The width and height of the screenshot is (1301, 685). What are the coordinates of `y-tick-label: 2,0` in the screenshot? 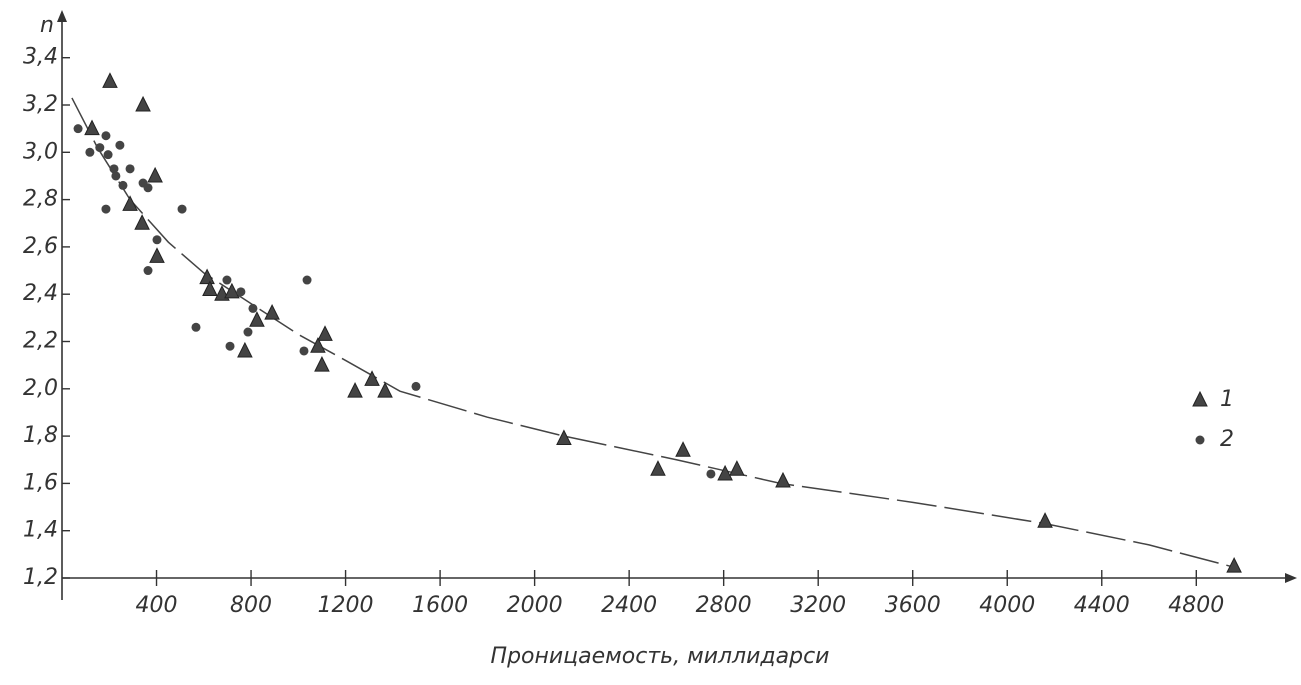 It's located at (40, 388).